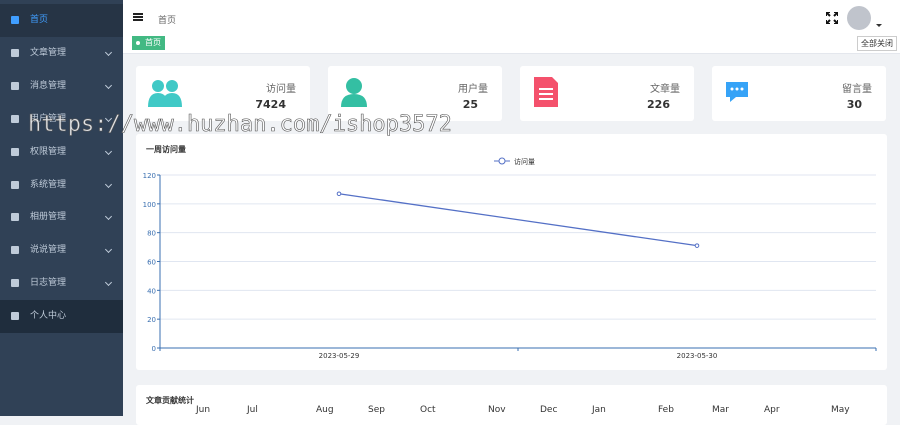 This screenshot has width=900, height=425. I want to click on stat-card: 留言量 30, so click(799, 93).